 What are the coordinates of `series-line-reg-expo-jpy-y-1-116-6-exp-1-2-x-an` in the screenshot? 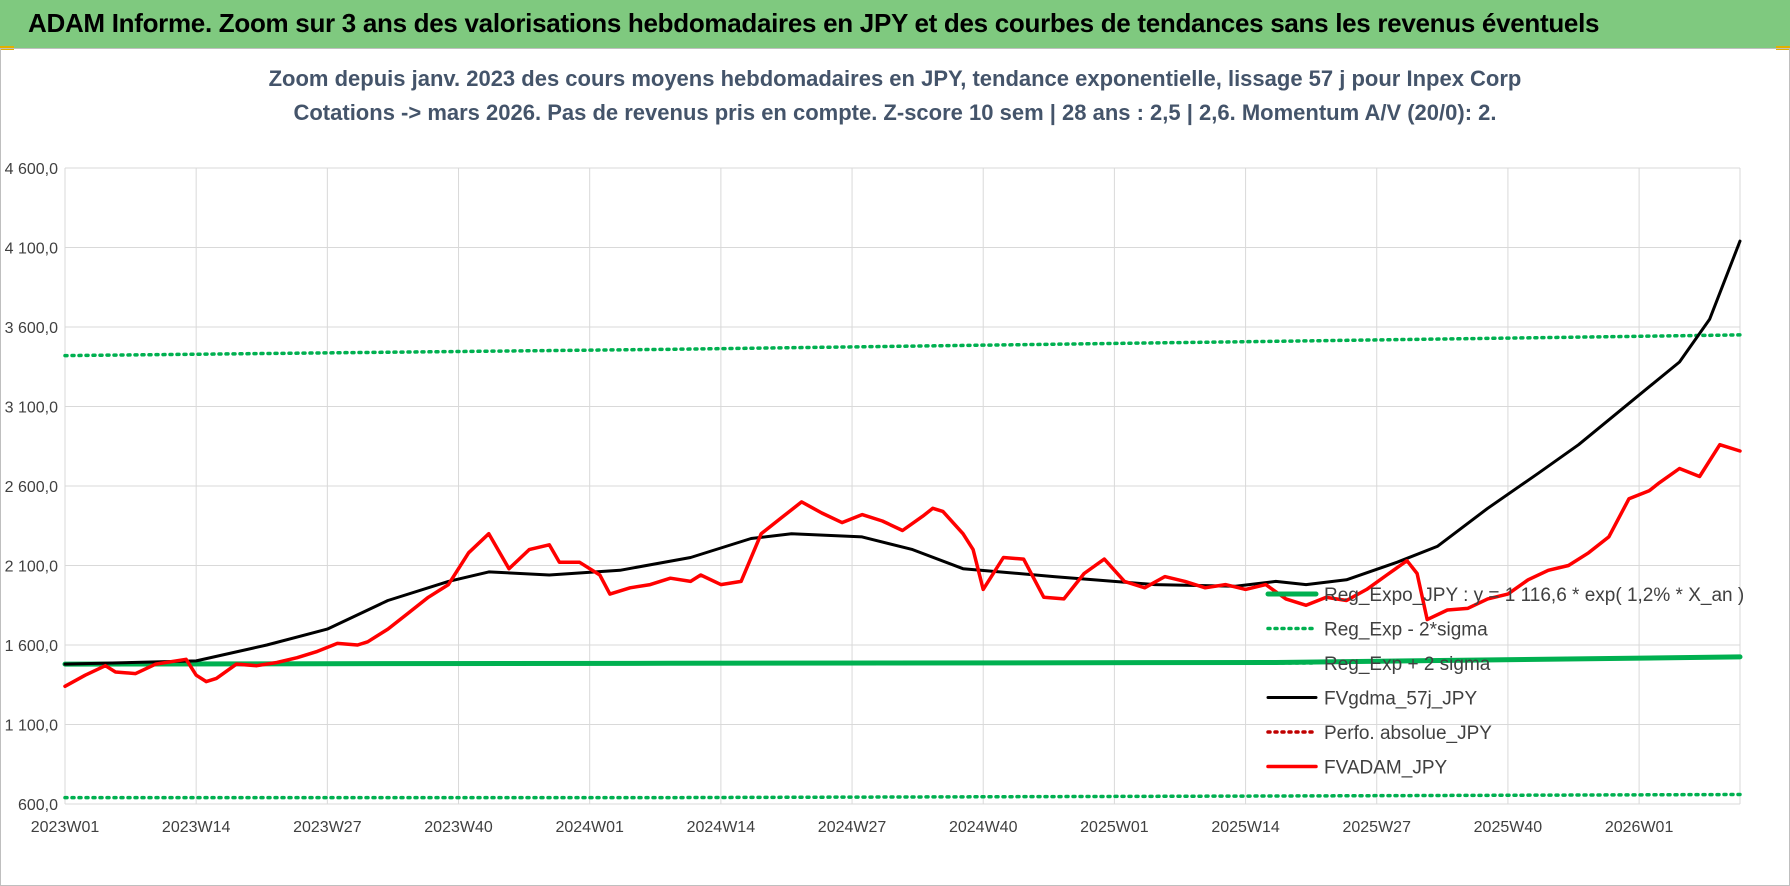 It's located at (902, 660).